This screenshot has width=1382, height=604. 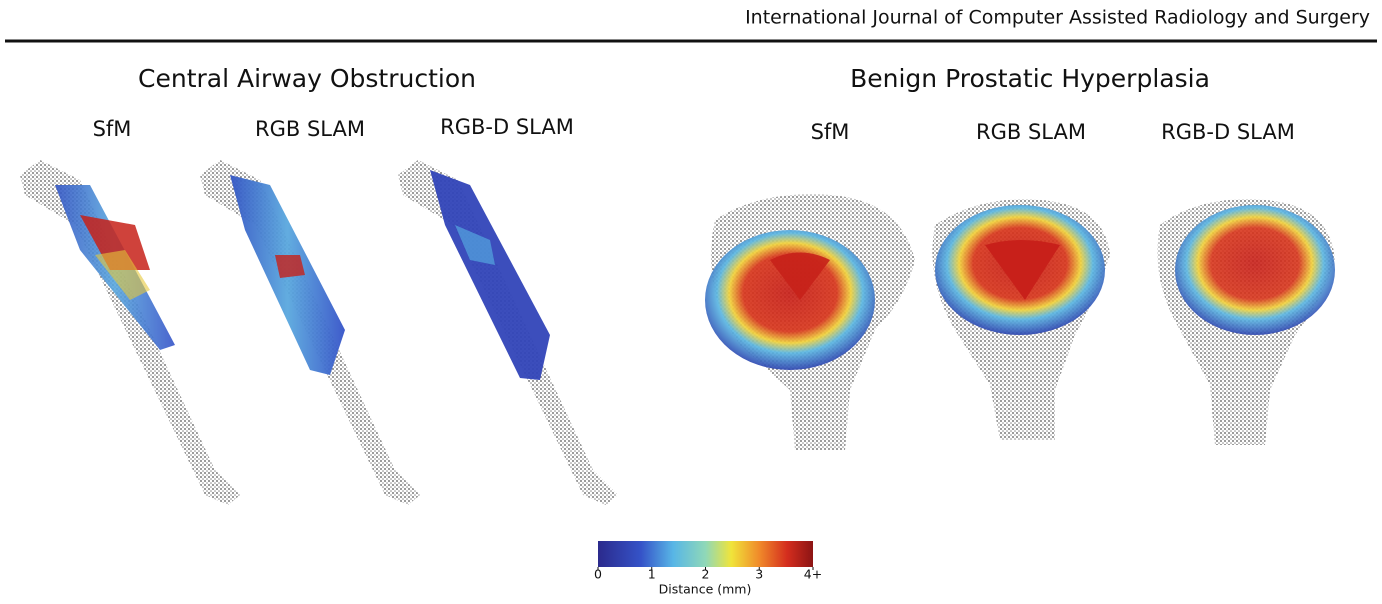 What do you see at coordinates (705, 554) in the screenshot?
I see `colorbar` at bounding box center [705, 554].